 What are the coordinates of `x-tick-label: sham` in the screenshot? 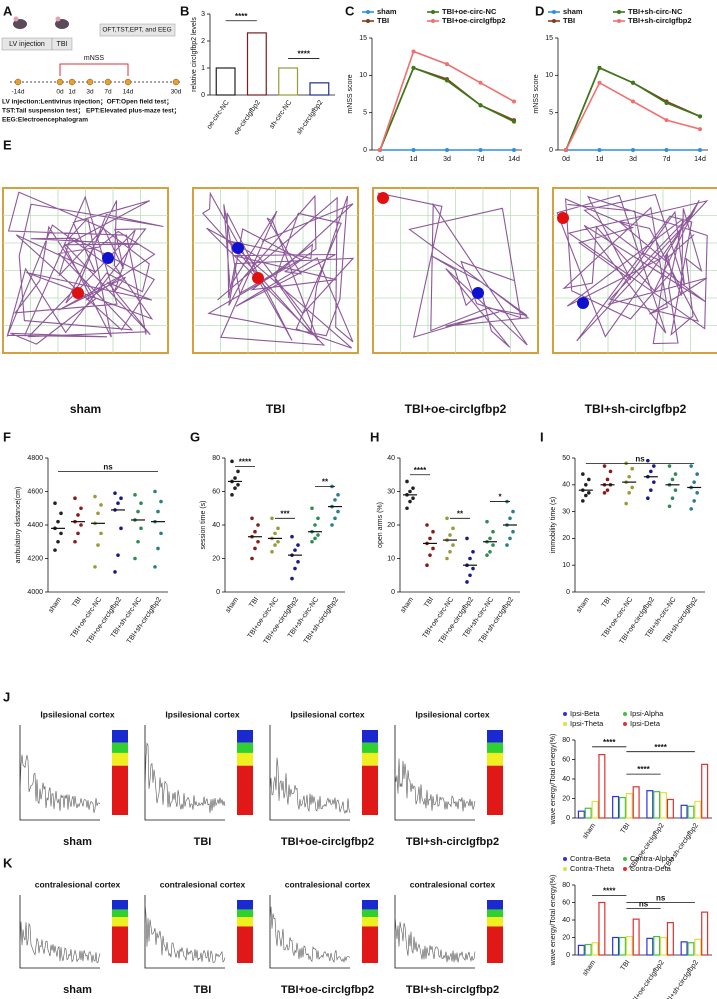 It's located at (583, 605).